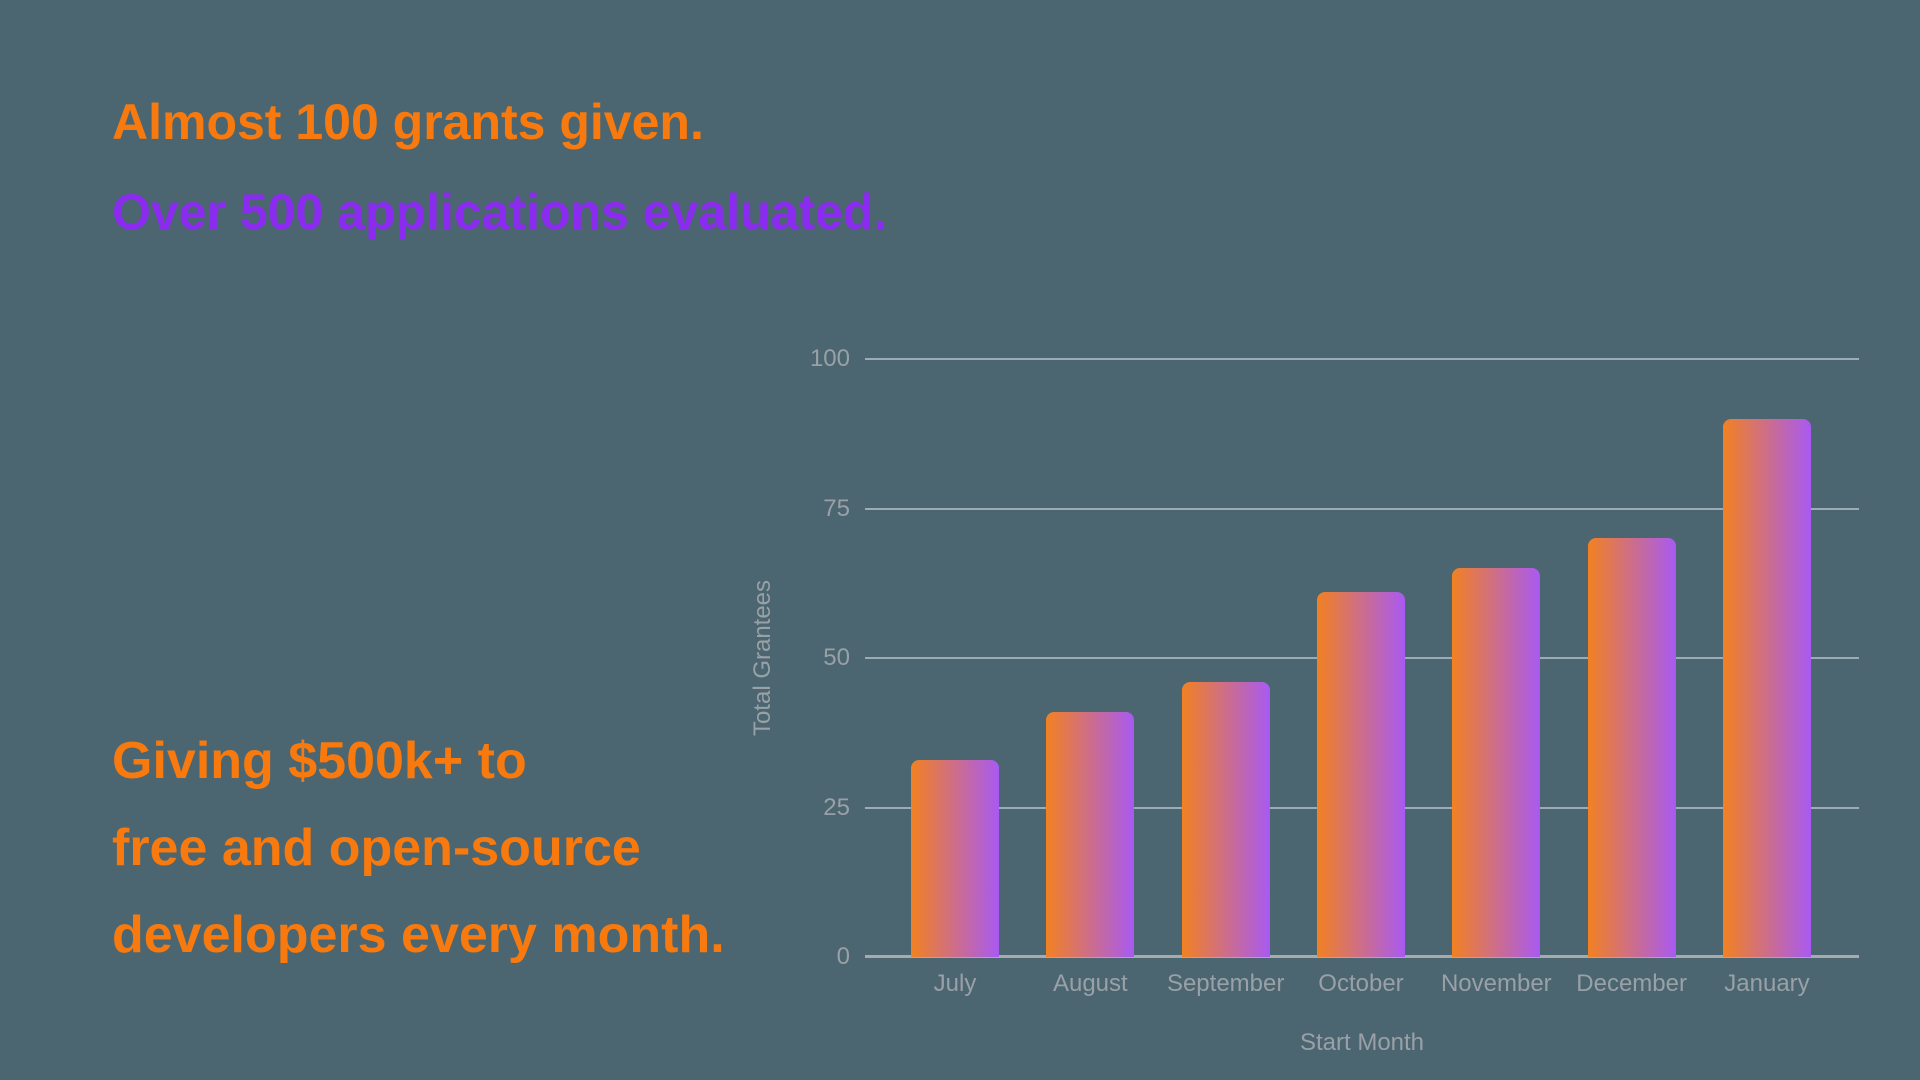 Image resolution: width=1920 pixels, height=1080 pixels. Describe the element at coordinates (1361, 983) in the screenshot. I see `x-tick-label-october: October` at that location.